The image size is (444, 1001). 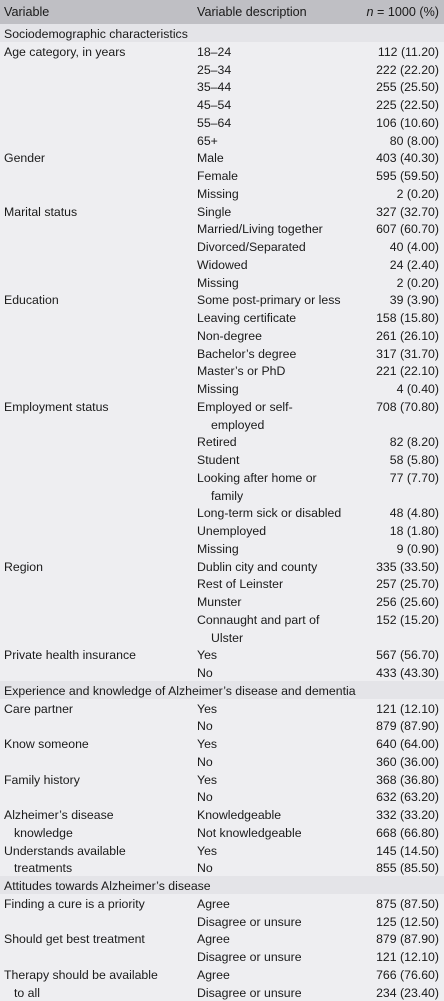 What do you see at coordinates (414, 513) in the screenshot?
I see `count-cell: 48 (4.80)` at bounding box center [414, 513].